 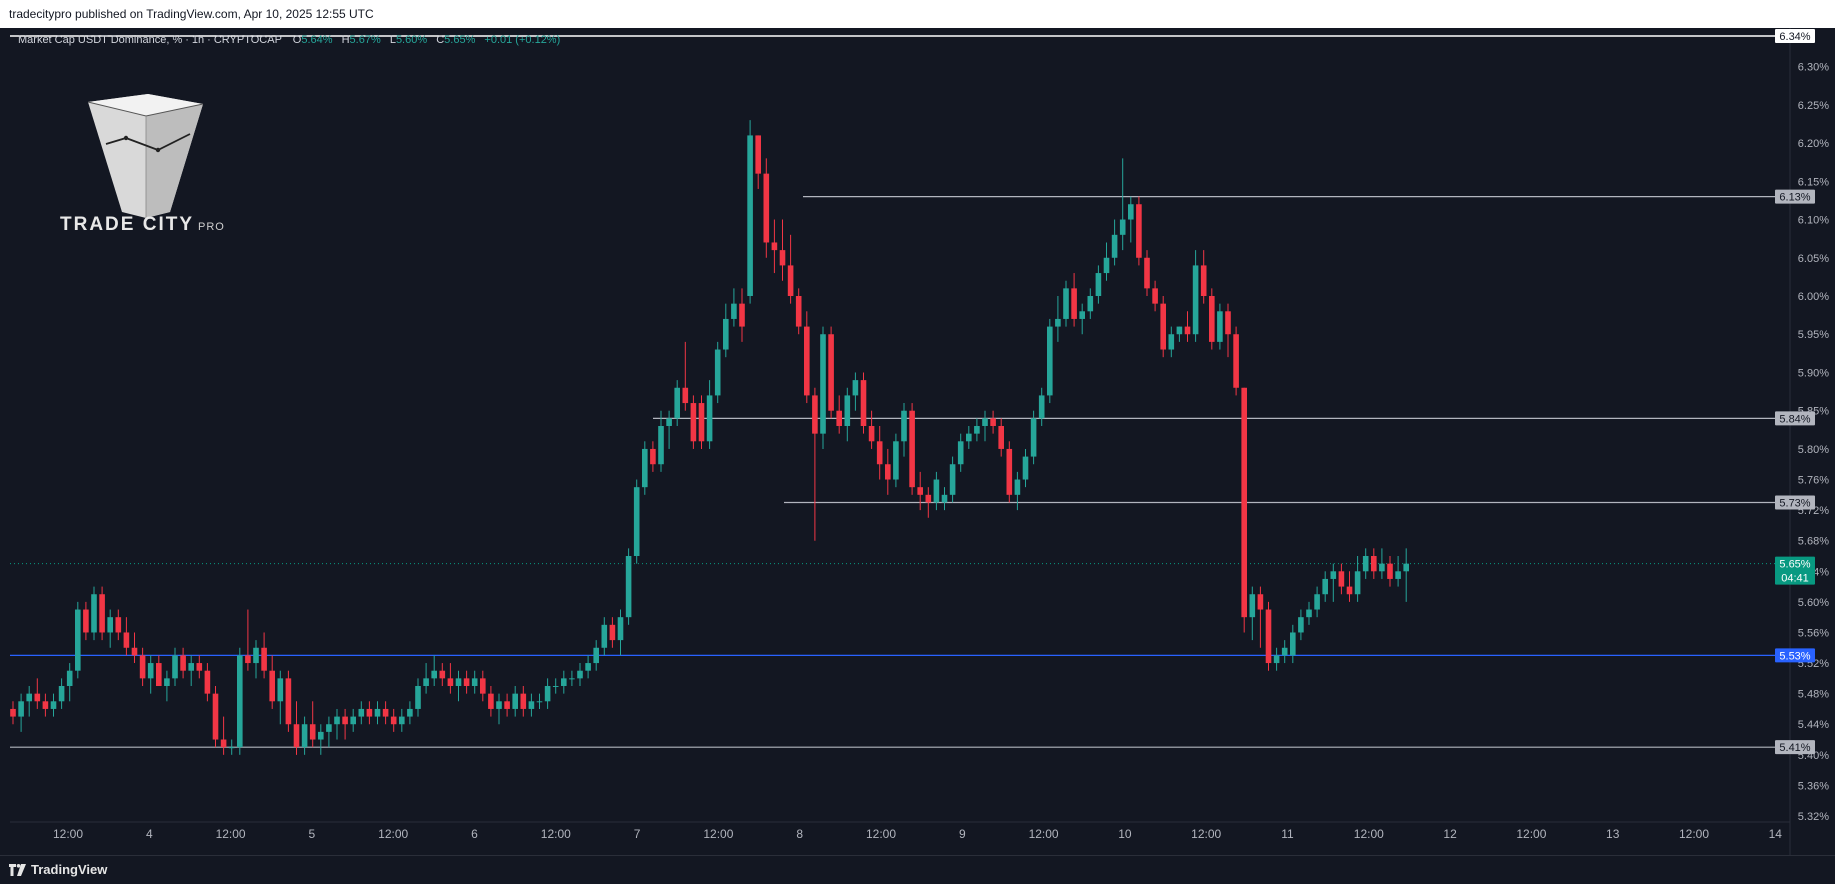 I want to click on y-tick-label: 5.76%, so click(x=1813, y=481).